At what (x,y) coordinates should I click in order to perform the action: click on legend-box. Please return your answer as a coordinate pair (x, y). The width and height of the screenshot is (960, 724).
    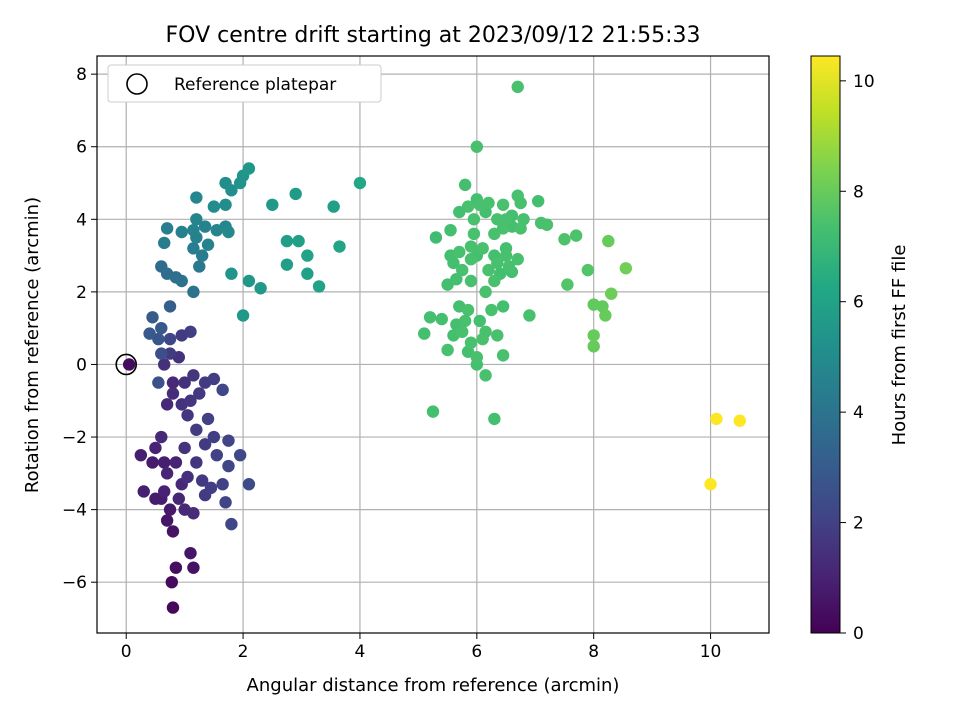
    Looking at the image, I should click on (244, 83).